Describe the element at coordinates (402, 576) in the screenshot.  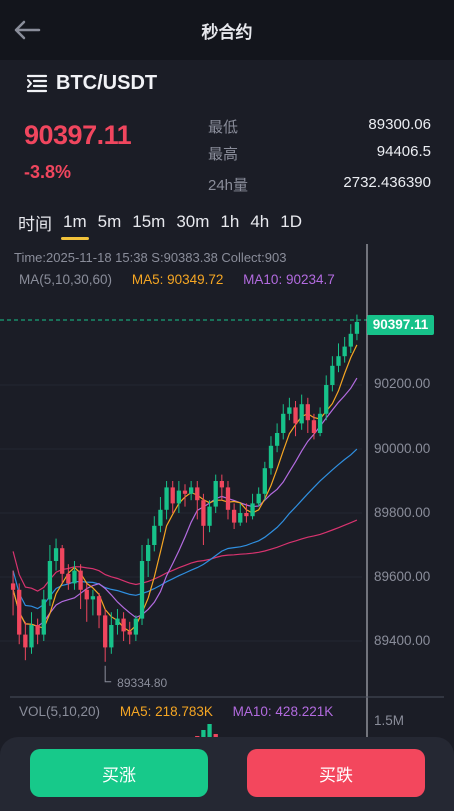
I see `y-tick-label: 89600.00` at that location.